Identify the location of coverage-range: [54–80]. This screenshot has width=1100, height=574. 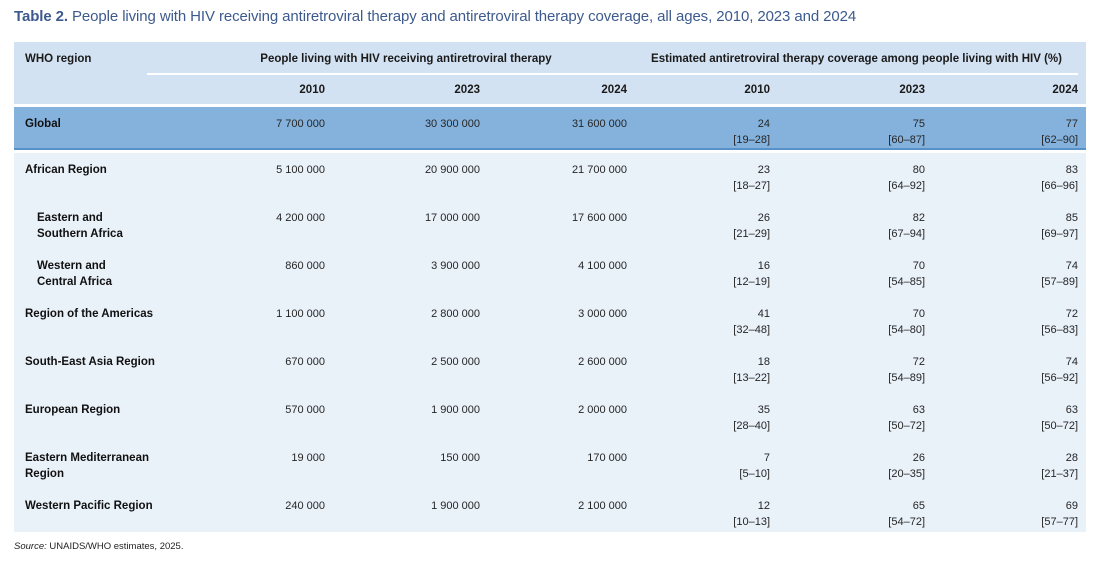
(906, 330).